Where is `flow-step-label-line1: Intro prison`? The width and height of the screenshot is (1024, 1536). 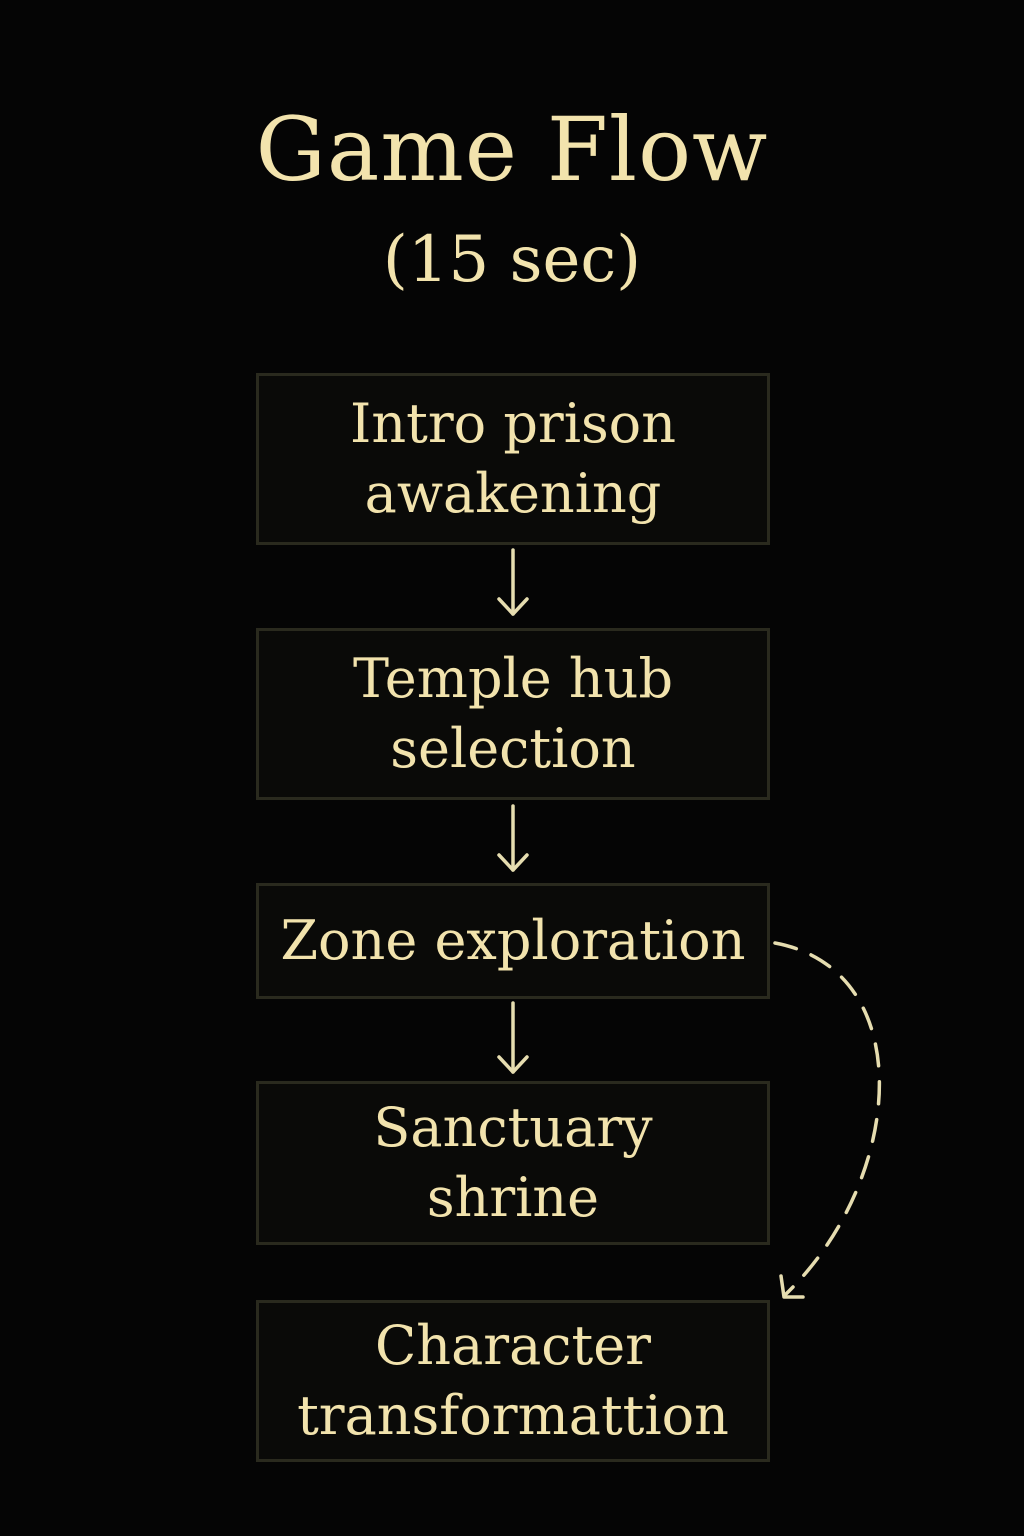 flow-step-label-line1: Intro prison is located at coordinates (513, 423).